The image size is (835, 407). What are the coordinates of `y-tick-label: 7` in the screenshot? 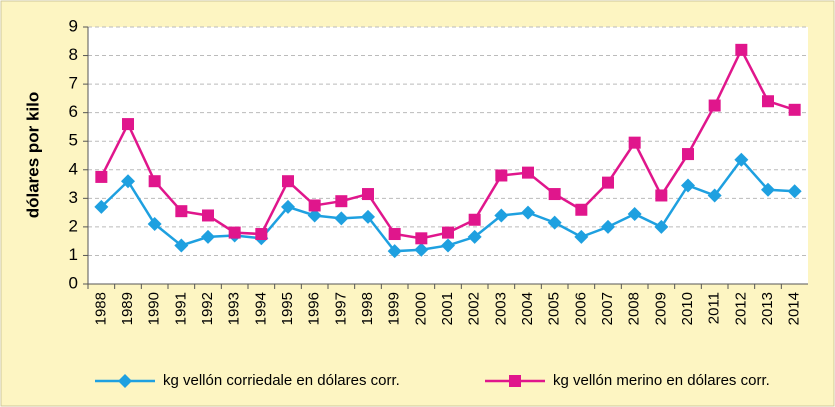 It's located at (73, 83).